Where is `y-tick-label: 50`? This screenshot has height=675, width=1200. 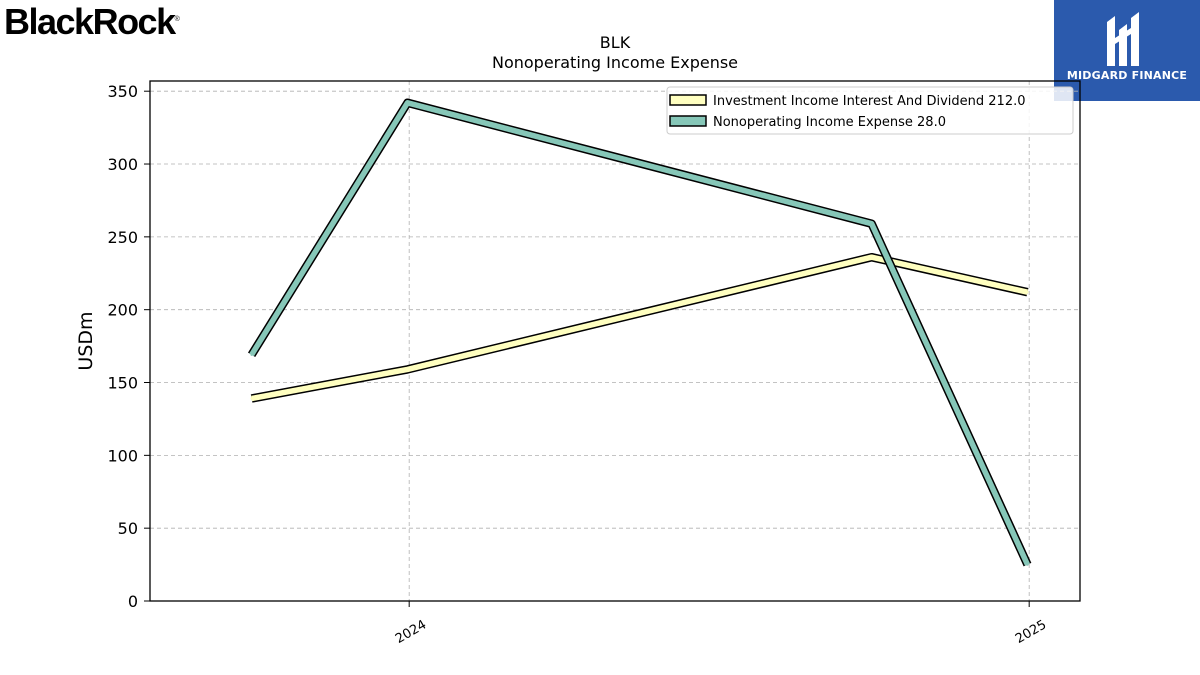
y-tick-label: 50 is located at coordinates (128, 528).